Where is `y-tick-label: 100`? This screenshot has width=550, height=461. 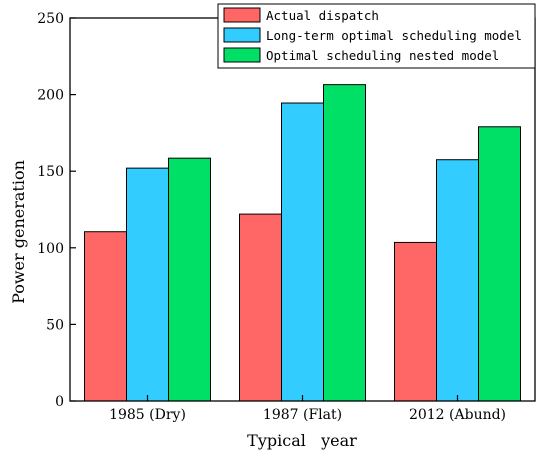
y-tick-label: 100 is located at coordinates (50, 249).